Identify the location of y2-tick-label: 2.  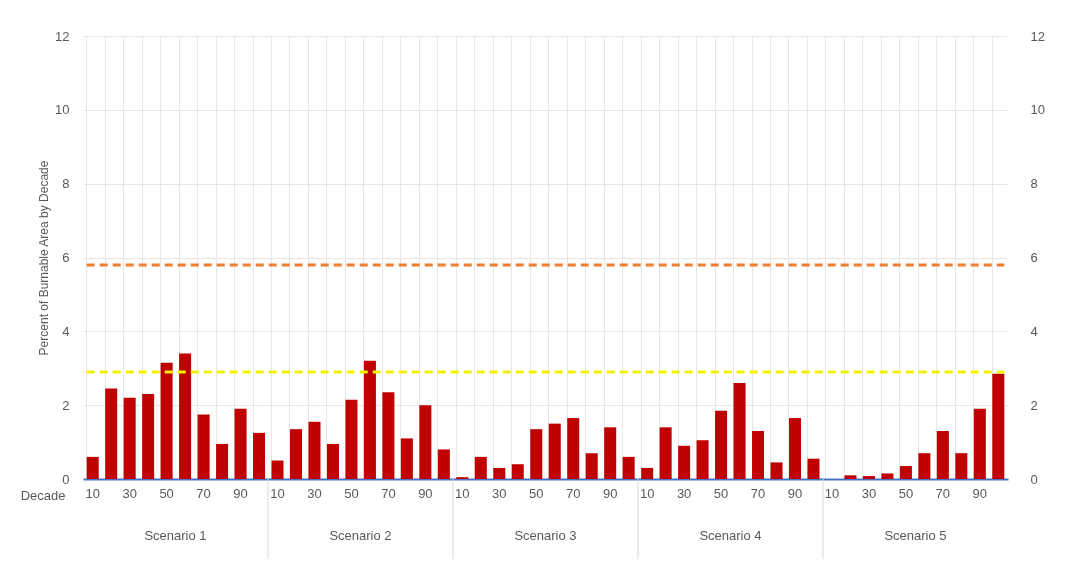
(1034, 405).